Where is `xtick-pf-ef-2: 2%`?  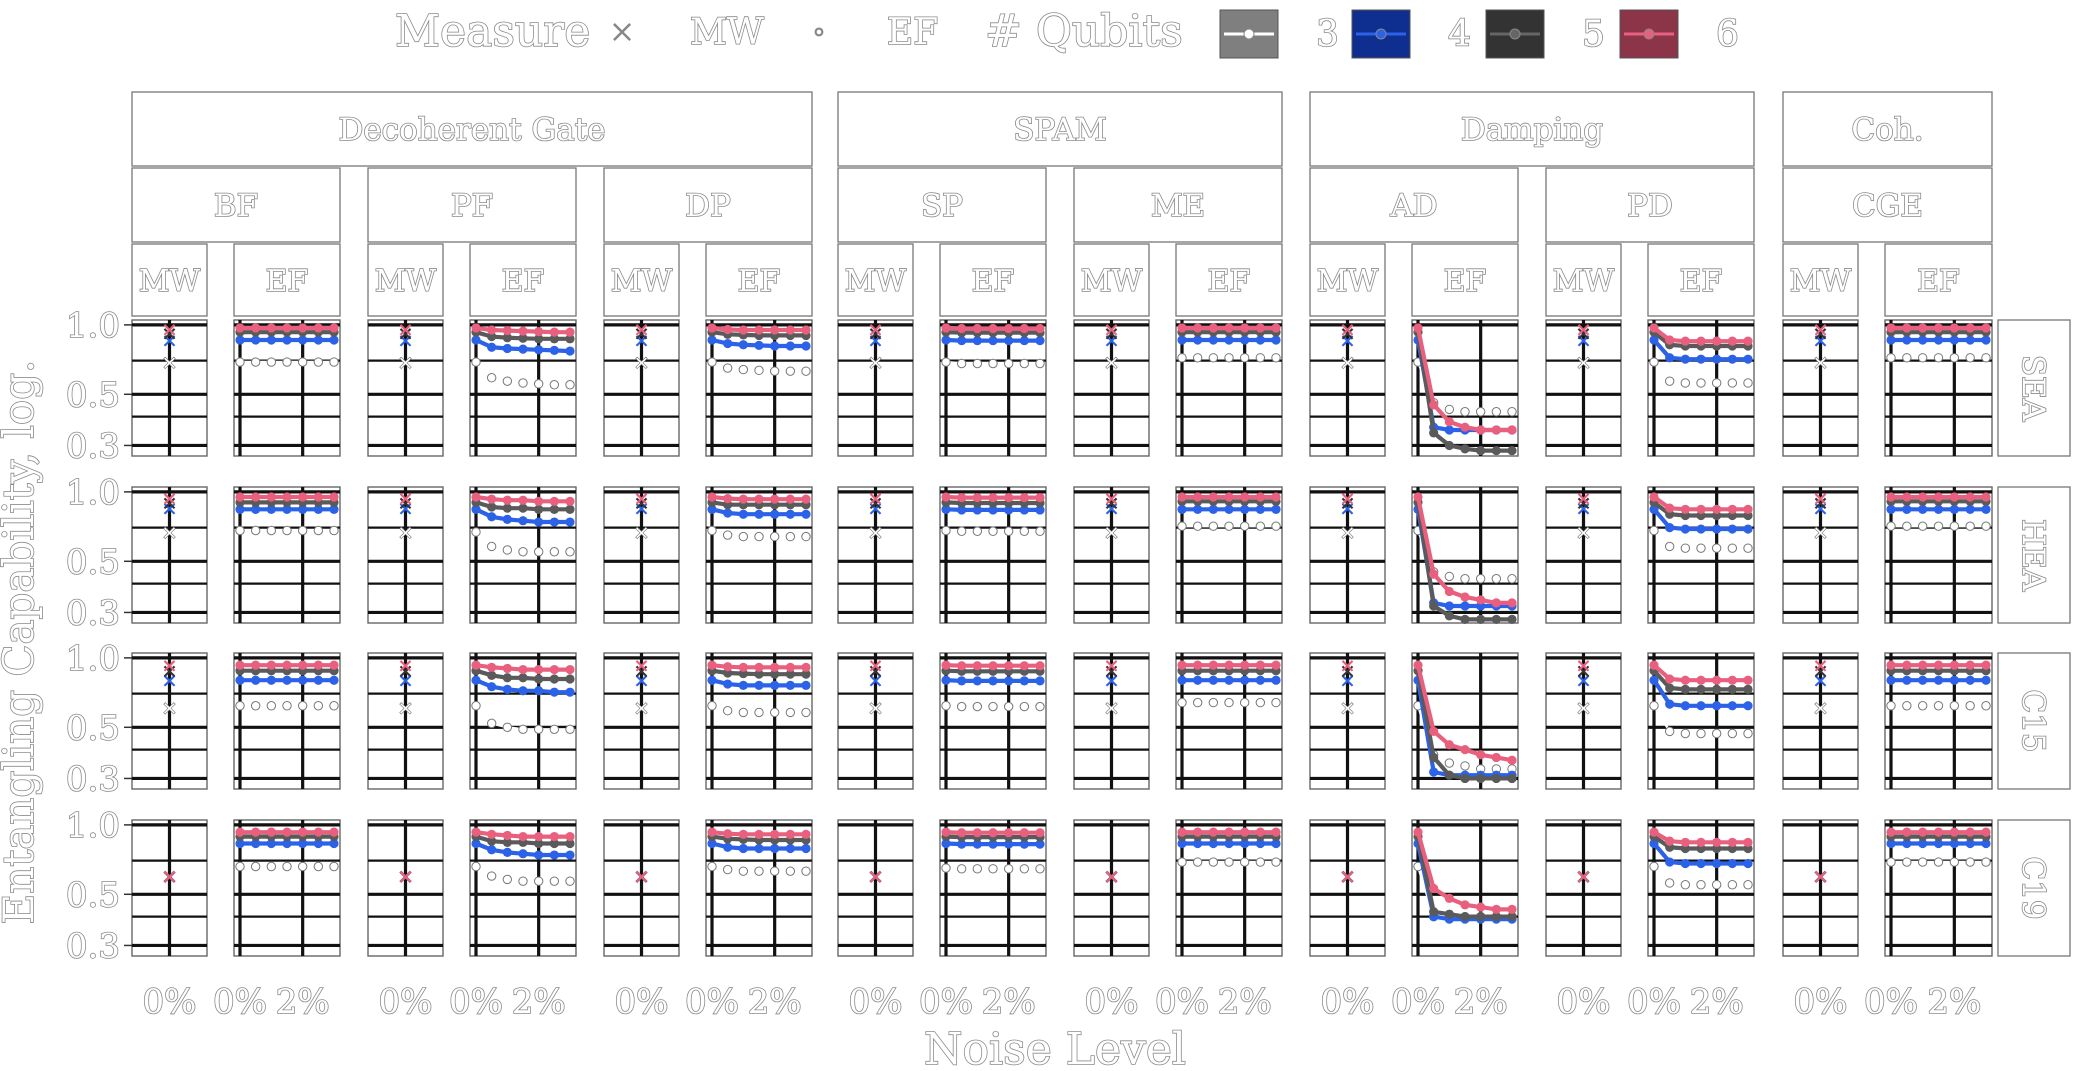 xtick-pf-ef-2: 2% is located at coordinates (539, 1002).